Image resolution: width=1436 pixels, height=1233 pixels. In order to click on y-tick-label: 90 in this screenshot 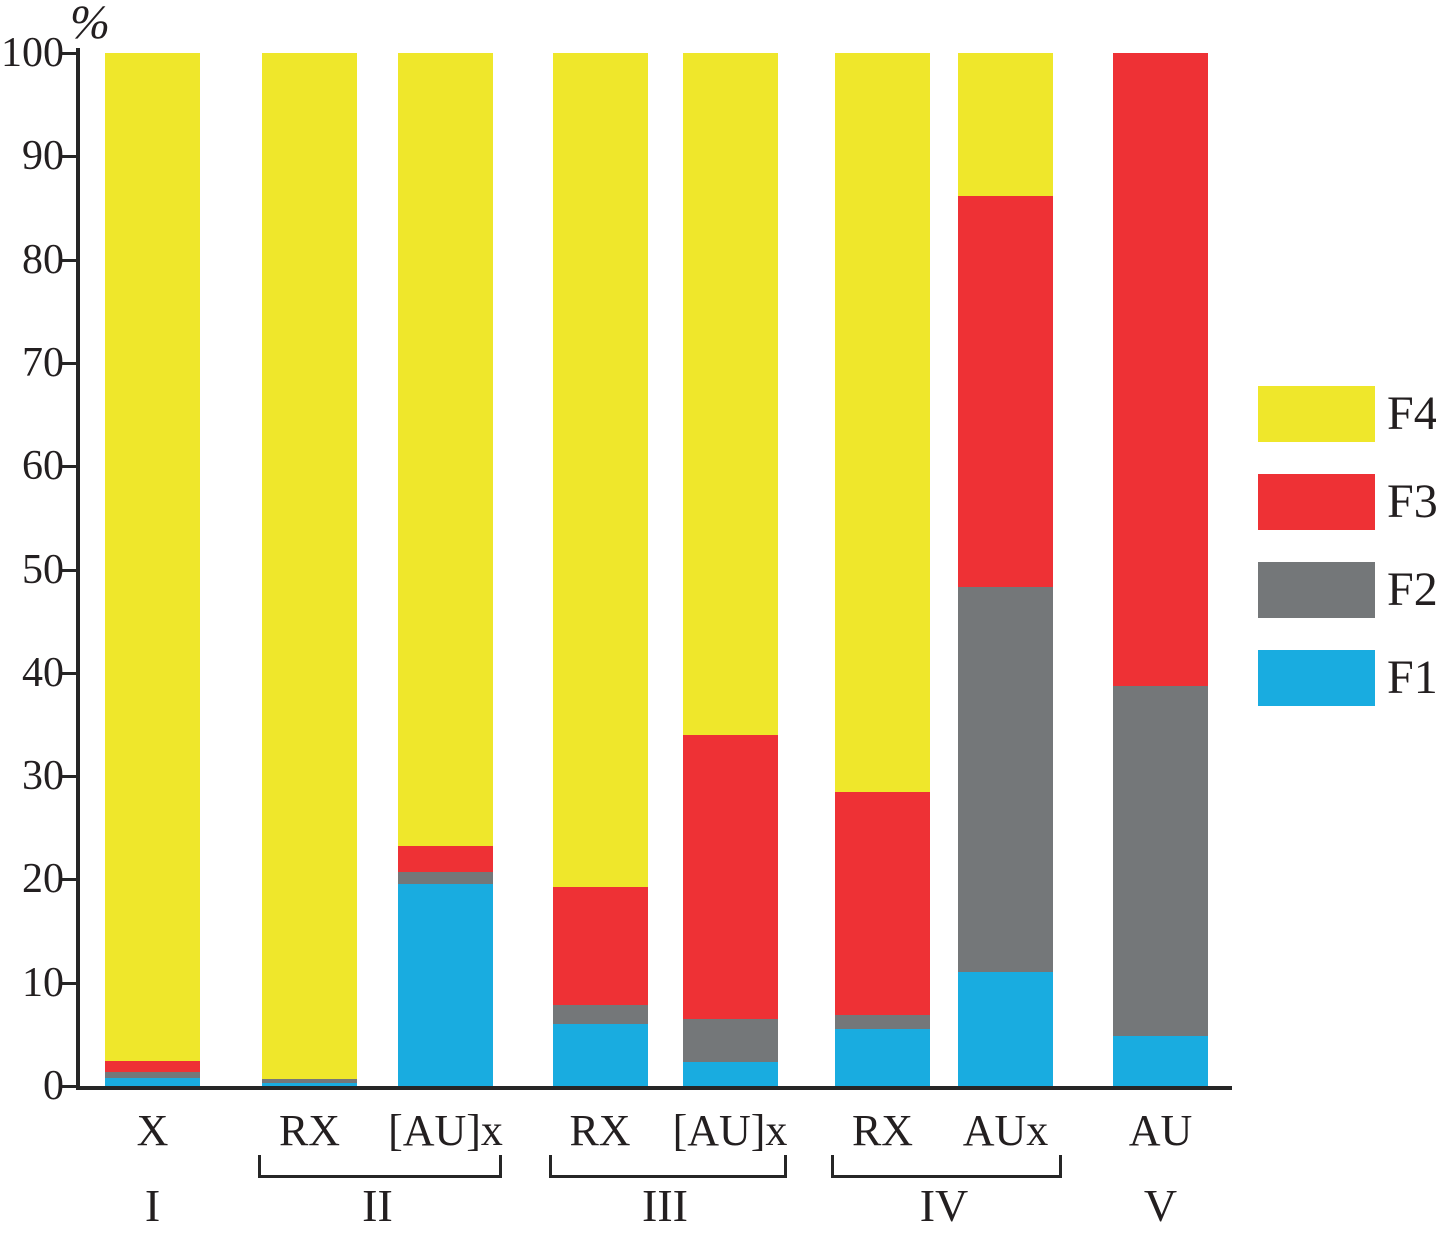, I will do `click(43, 156)`.